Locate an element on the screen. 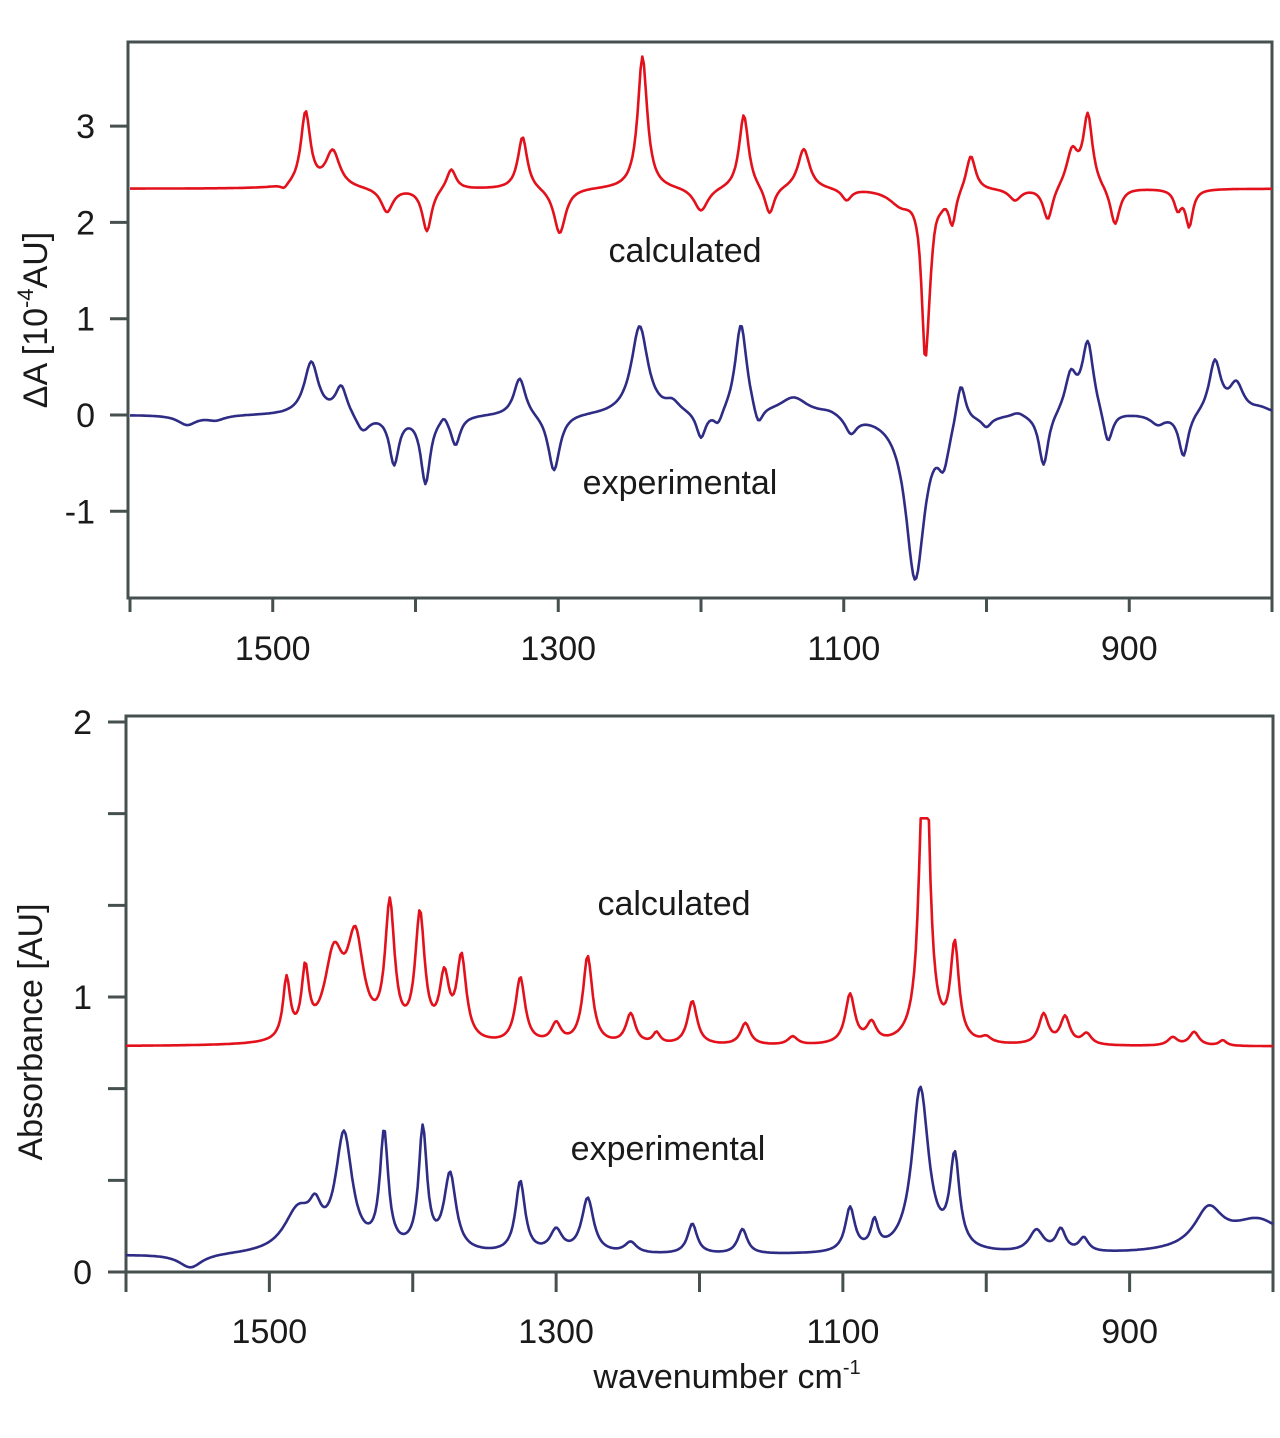  top-calculated-annotation: calculated is located at coordinates (684, 251).